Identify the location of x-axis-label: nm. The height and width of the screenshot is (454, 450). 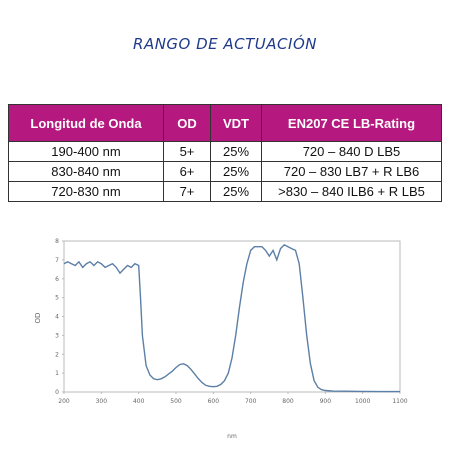
(232, 436).